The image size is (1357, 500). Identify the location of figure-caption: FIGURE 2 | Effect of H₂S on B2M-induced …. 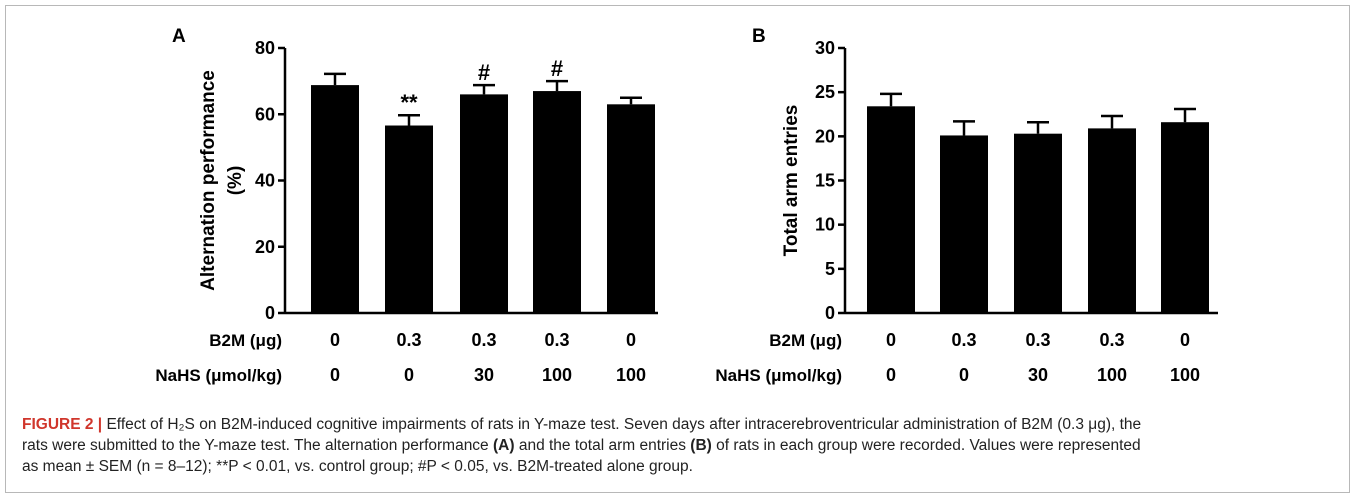
(682, 445).